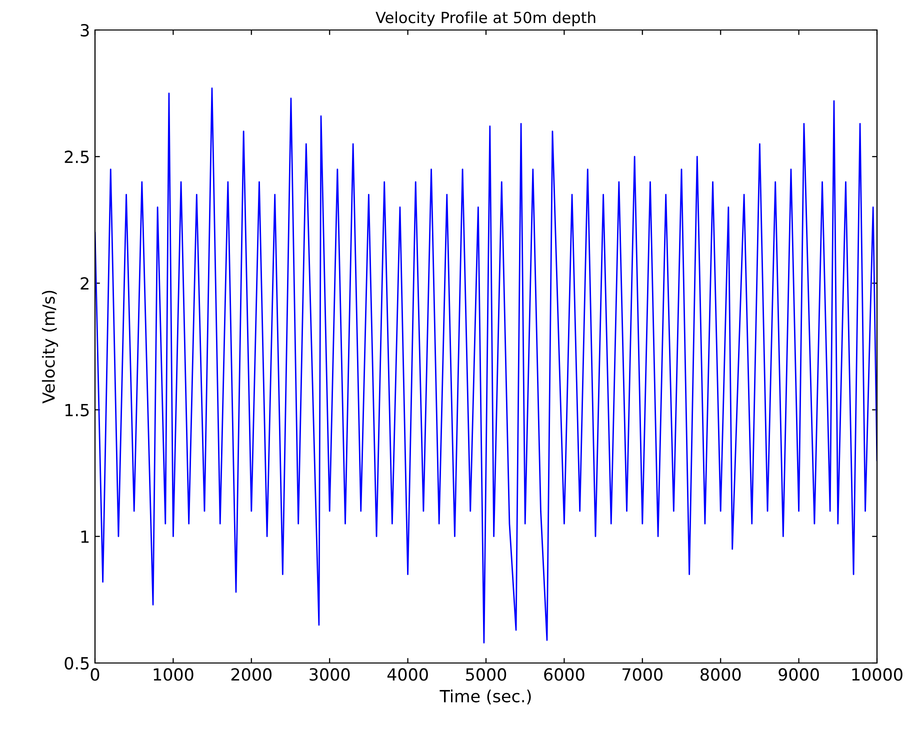 The height and width of the screenshot is (729, 912). What do you see at coordinates (77, 410) in the screenshot?
I see `y-tick-label: 1.5` at bounding box center [77, 410].